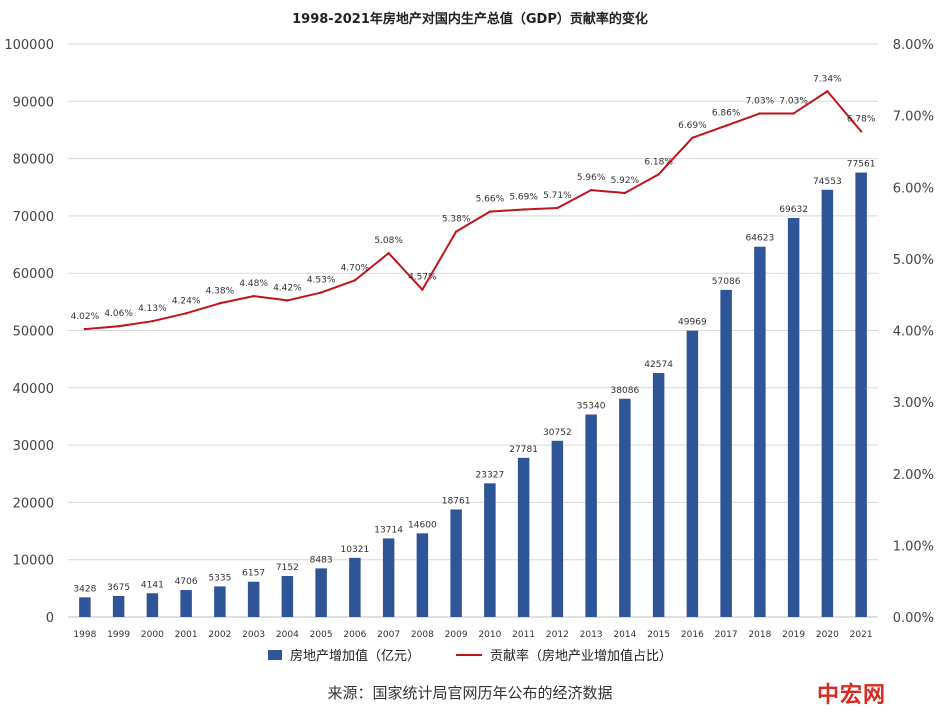 This screenshot has width=940, height=720. What do you see at coordinates (84, 589) in the screenshot?
I see `bar-value-label: 3428` at bounding box center [84, 589].